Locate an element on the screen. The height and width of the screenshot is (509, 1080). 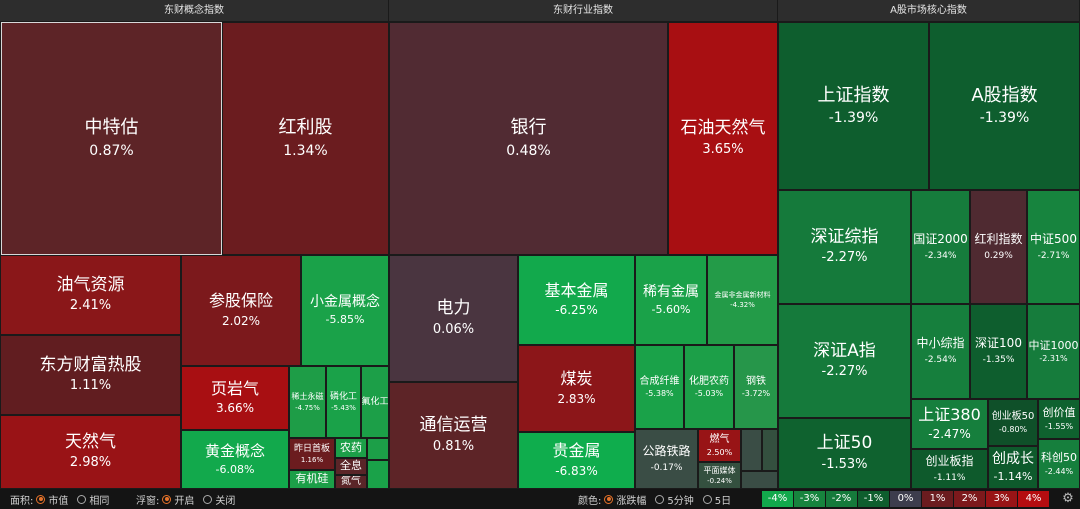
tile-huafei: 化肥农药 -5.03% is located at coordinates (709, 387).